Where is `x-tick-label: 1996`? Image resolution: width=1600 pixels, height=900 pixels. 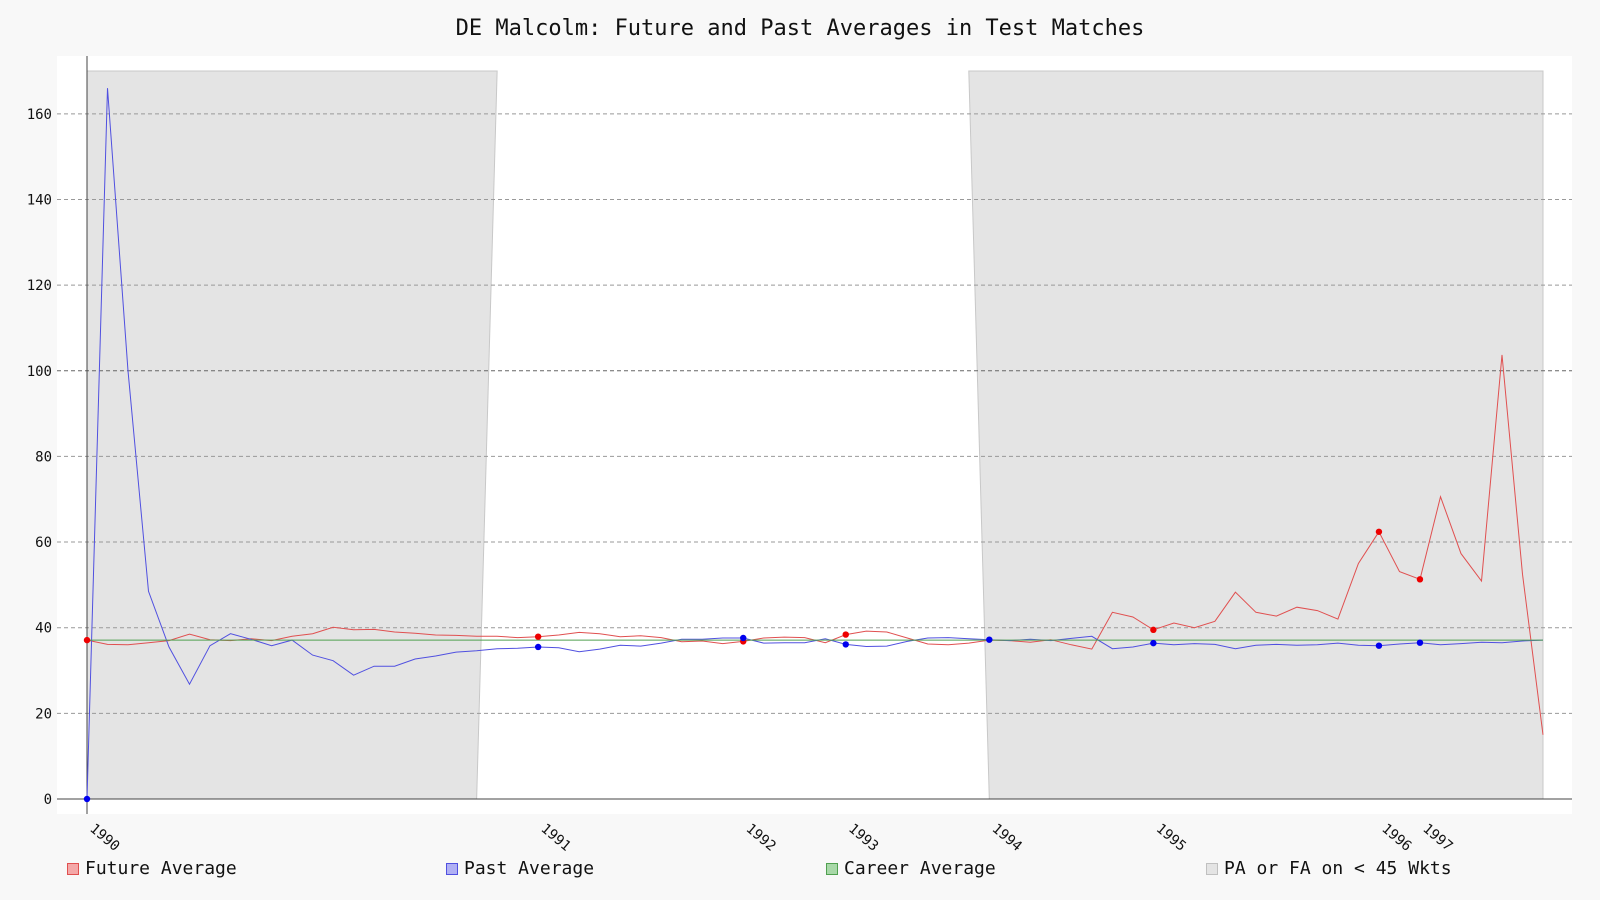 x-tick-label: 1996 is located at coordinates (1396, 838).